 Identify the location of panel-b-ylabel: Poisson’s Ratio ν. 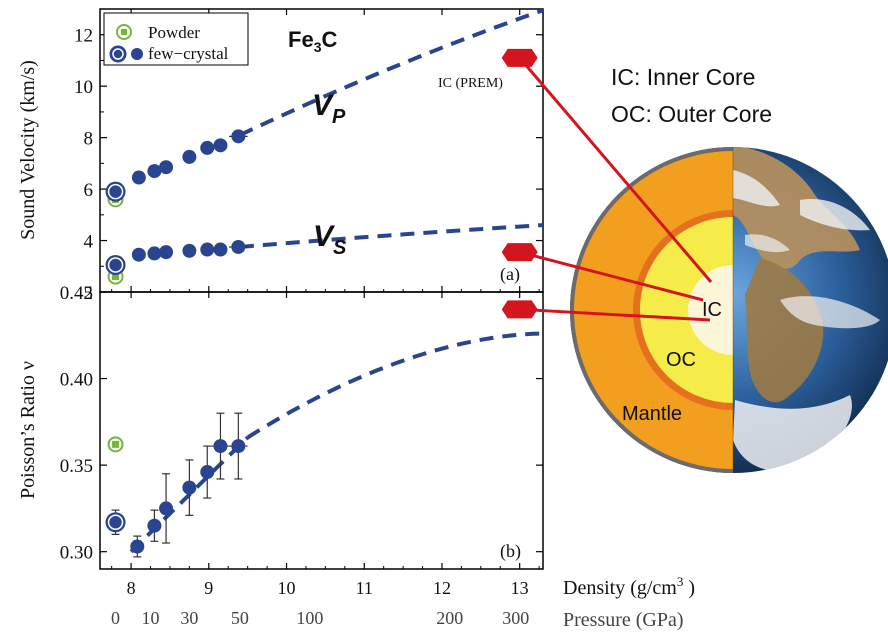
(28, 430).